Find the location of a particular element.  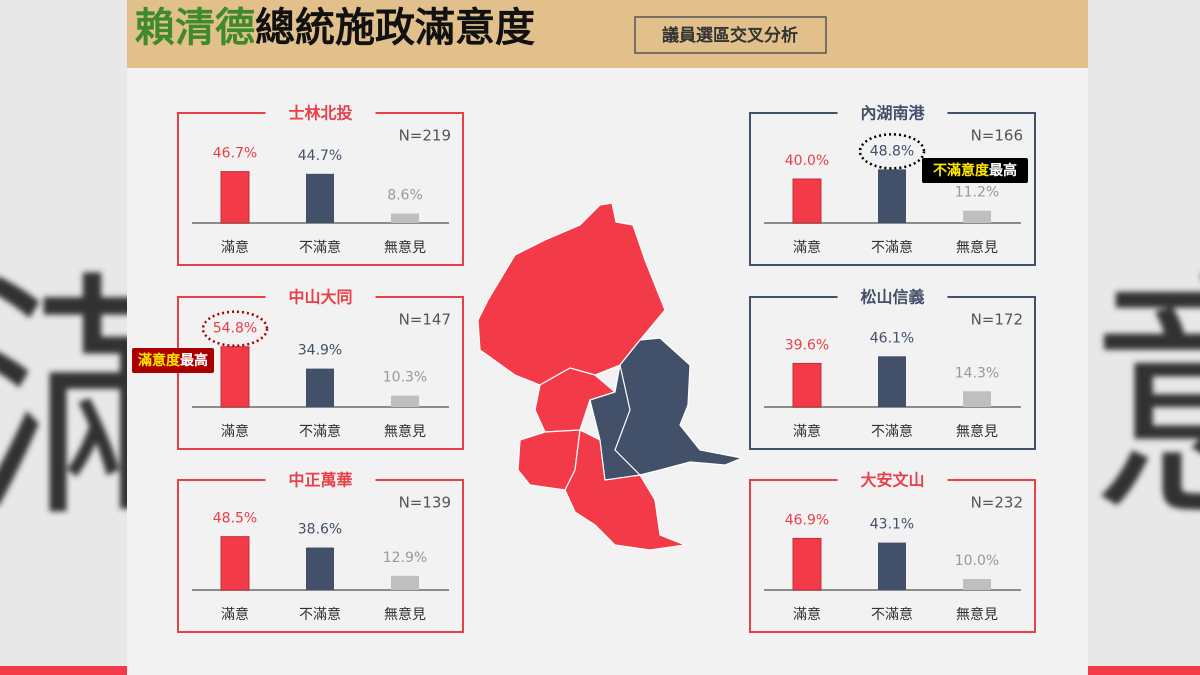

value-label: 14.3% is located at coordinates (977, 373).